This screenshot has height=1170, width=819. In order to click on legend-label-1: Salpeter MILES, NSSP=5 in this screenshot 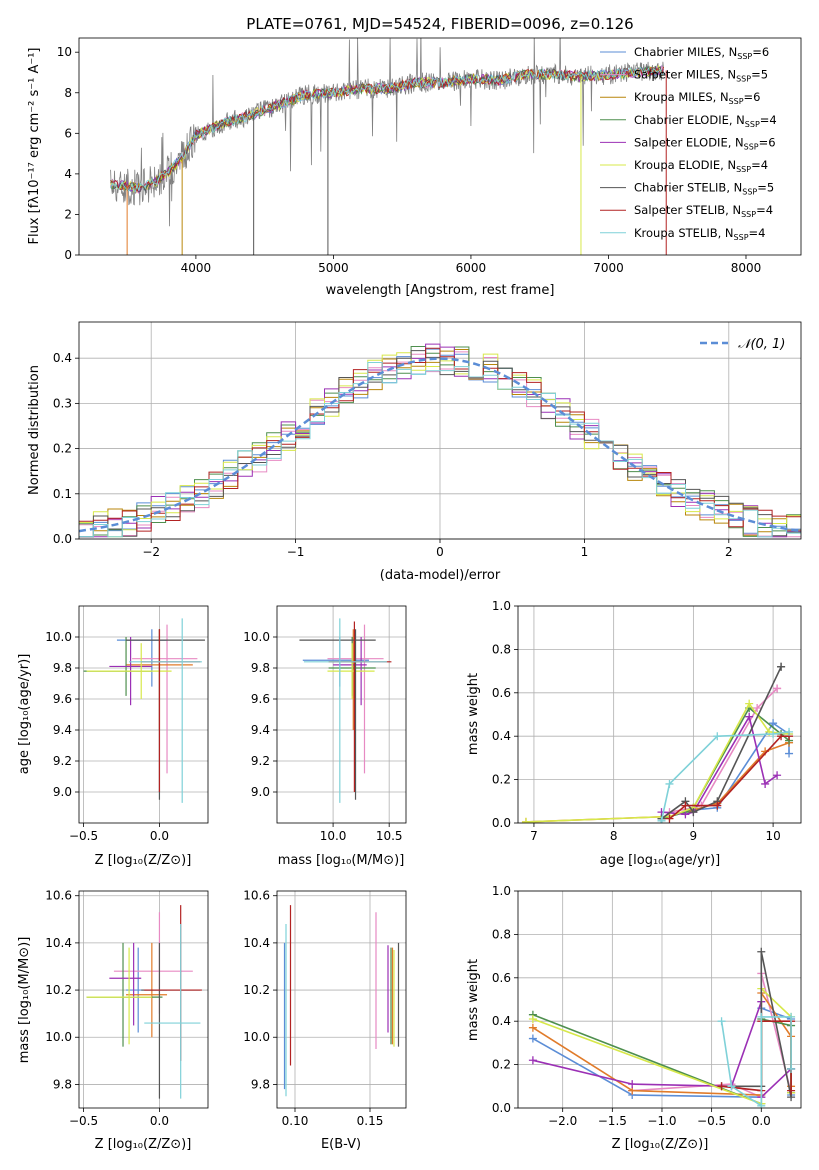, I will do `click(701, 76)`.